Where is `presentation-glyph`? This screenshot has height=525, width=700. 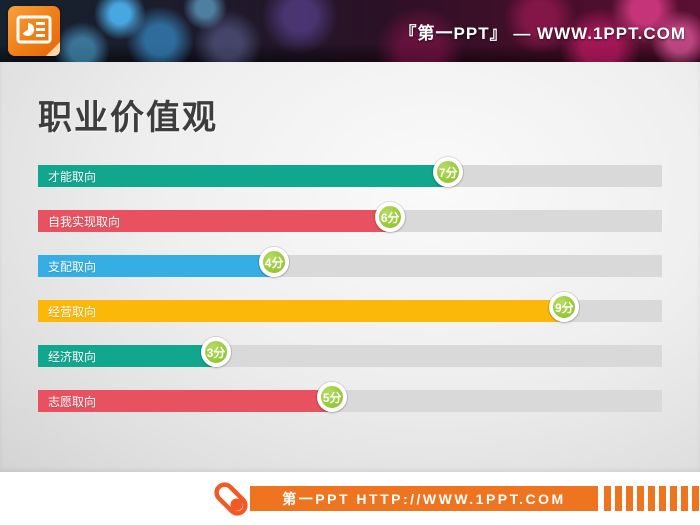
presentation-glyph is located at coordinates (34, 29).